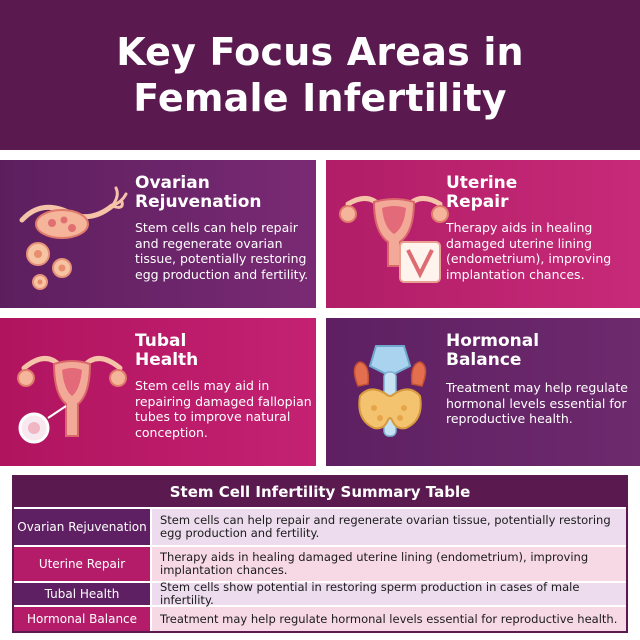 This screenshot has height=640, width=640. I want to click on card-title: Hormonal Balance, so click(493, 350).